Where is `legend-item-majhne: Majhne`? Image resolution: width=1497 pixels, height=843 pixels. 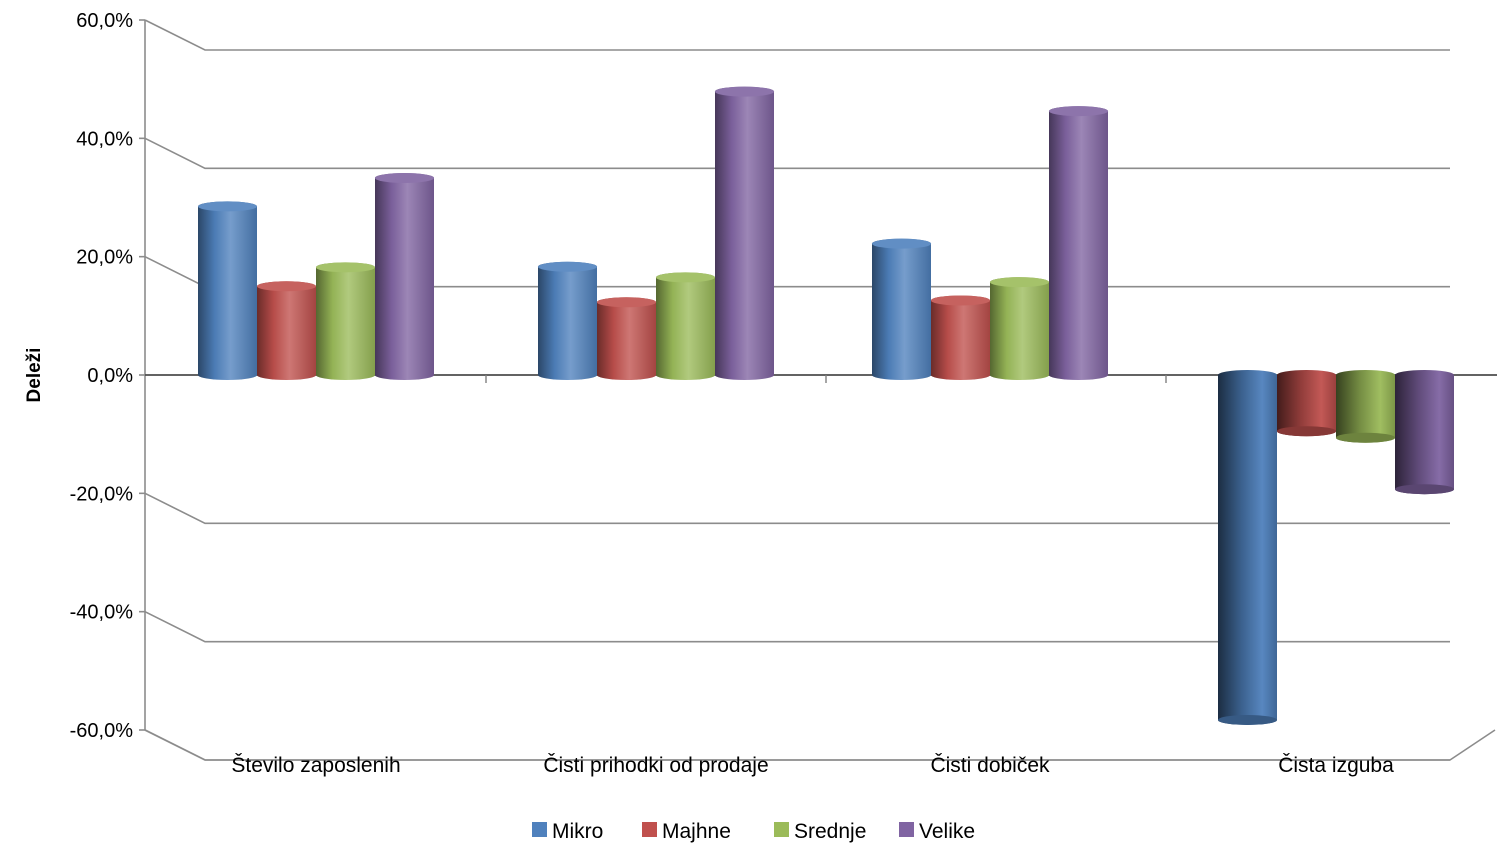 legend-item-majhne: Majhne is located at coordinates (686, 831).